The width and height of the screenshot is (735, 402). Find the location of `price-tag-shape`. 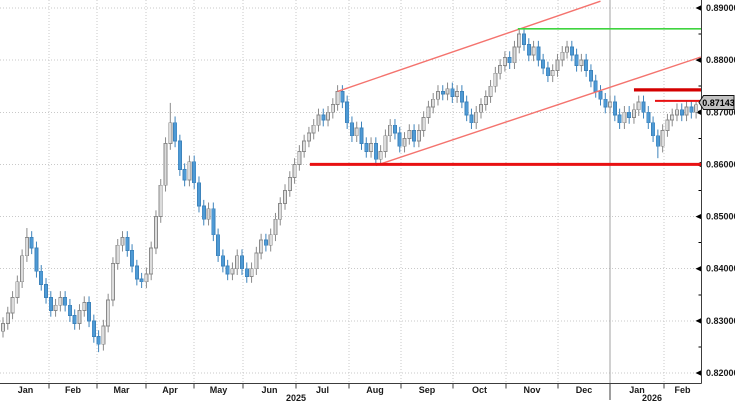

price-tag-shape is located at coordinates (716, 102).